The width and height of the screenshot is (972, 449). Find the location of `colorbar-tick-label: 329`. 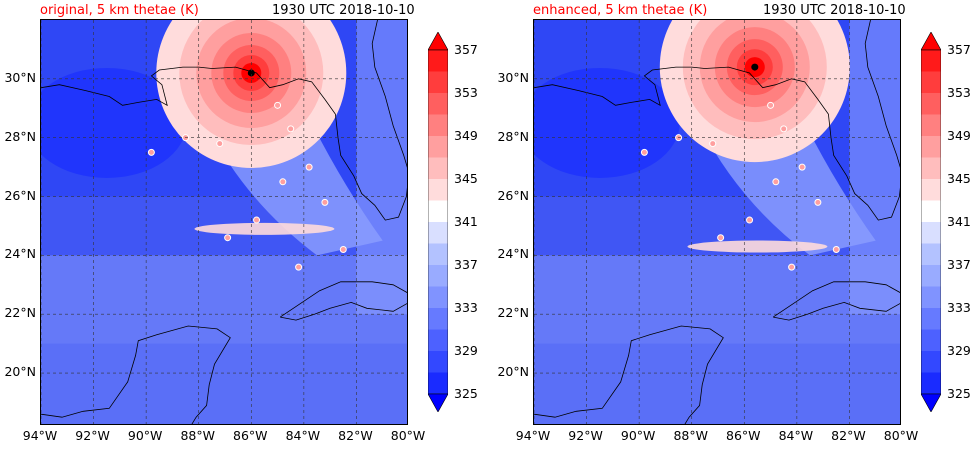

colorbar-tick-label: 329 is located at coordinates (466, 350).